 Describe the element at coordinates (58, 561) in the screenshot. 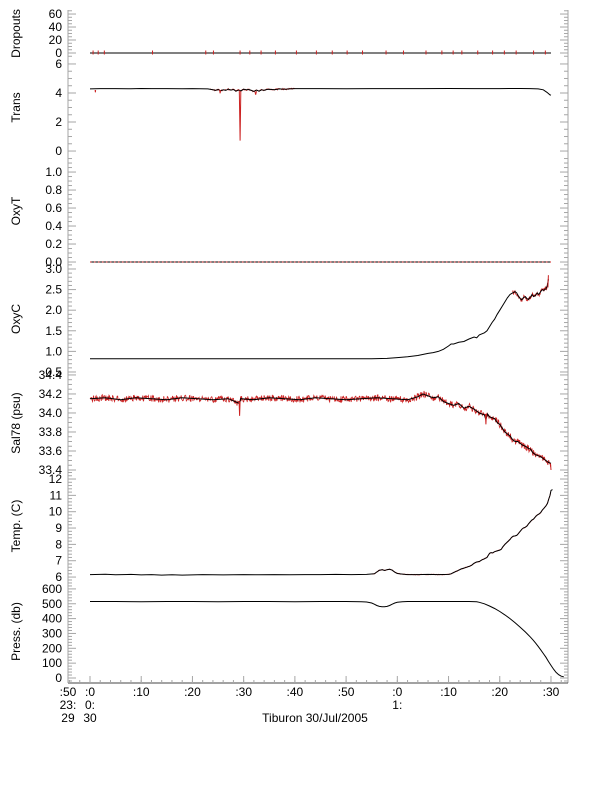

I see `y-tick-label: 7` at that location.